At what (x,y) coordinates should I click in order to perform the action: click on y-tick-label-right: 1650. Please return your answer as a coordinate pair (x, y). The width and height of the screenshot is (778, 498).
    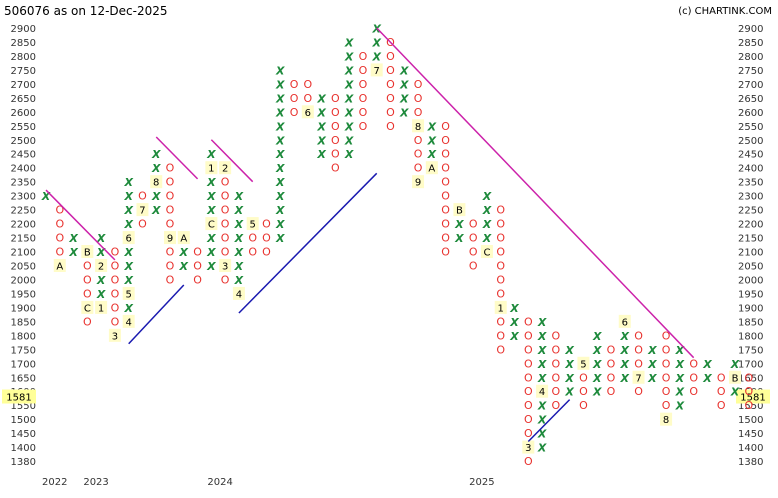
    Looking at the image, I should click on (750, 378).